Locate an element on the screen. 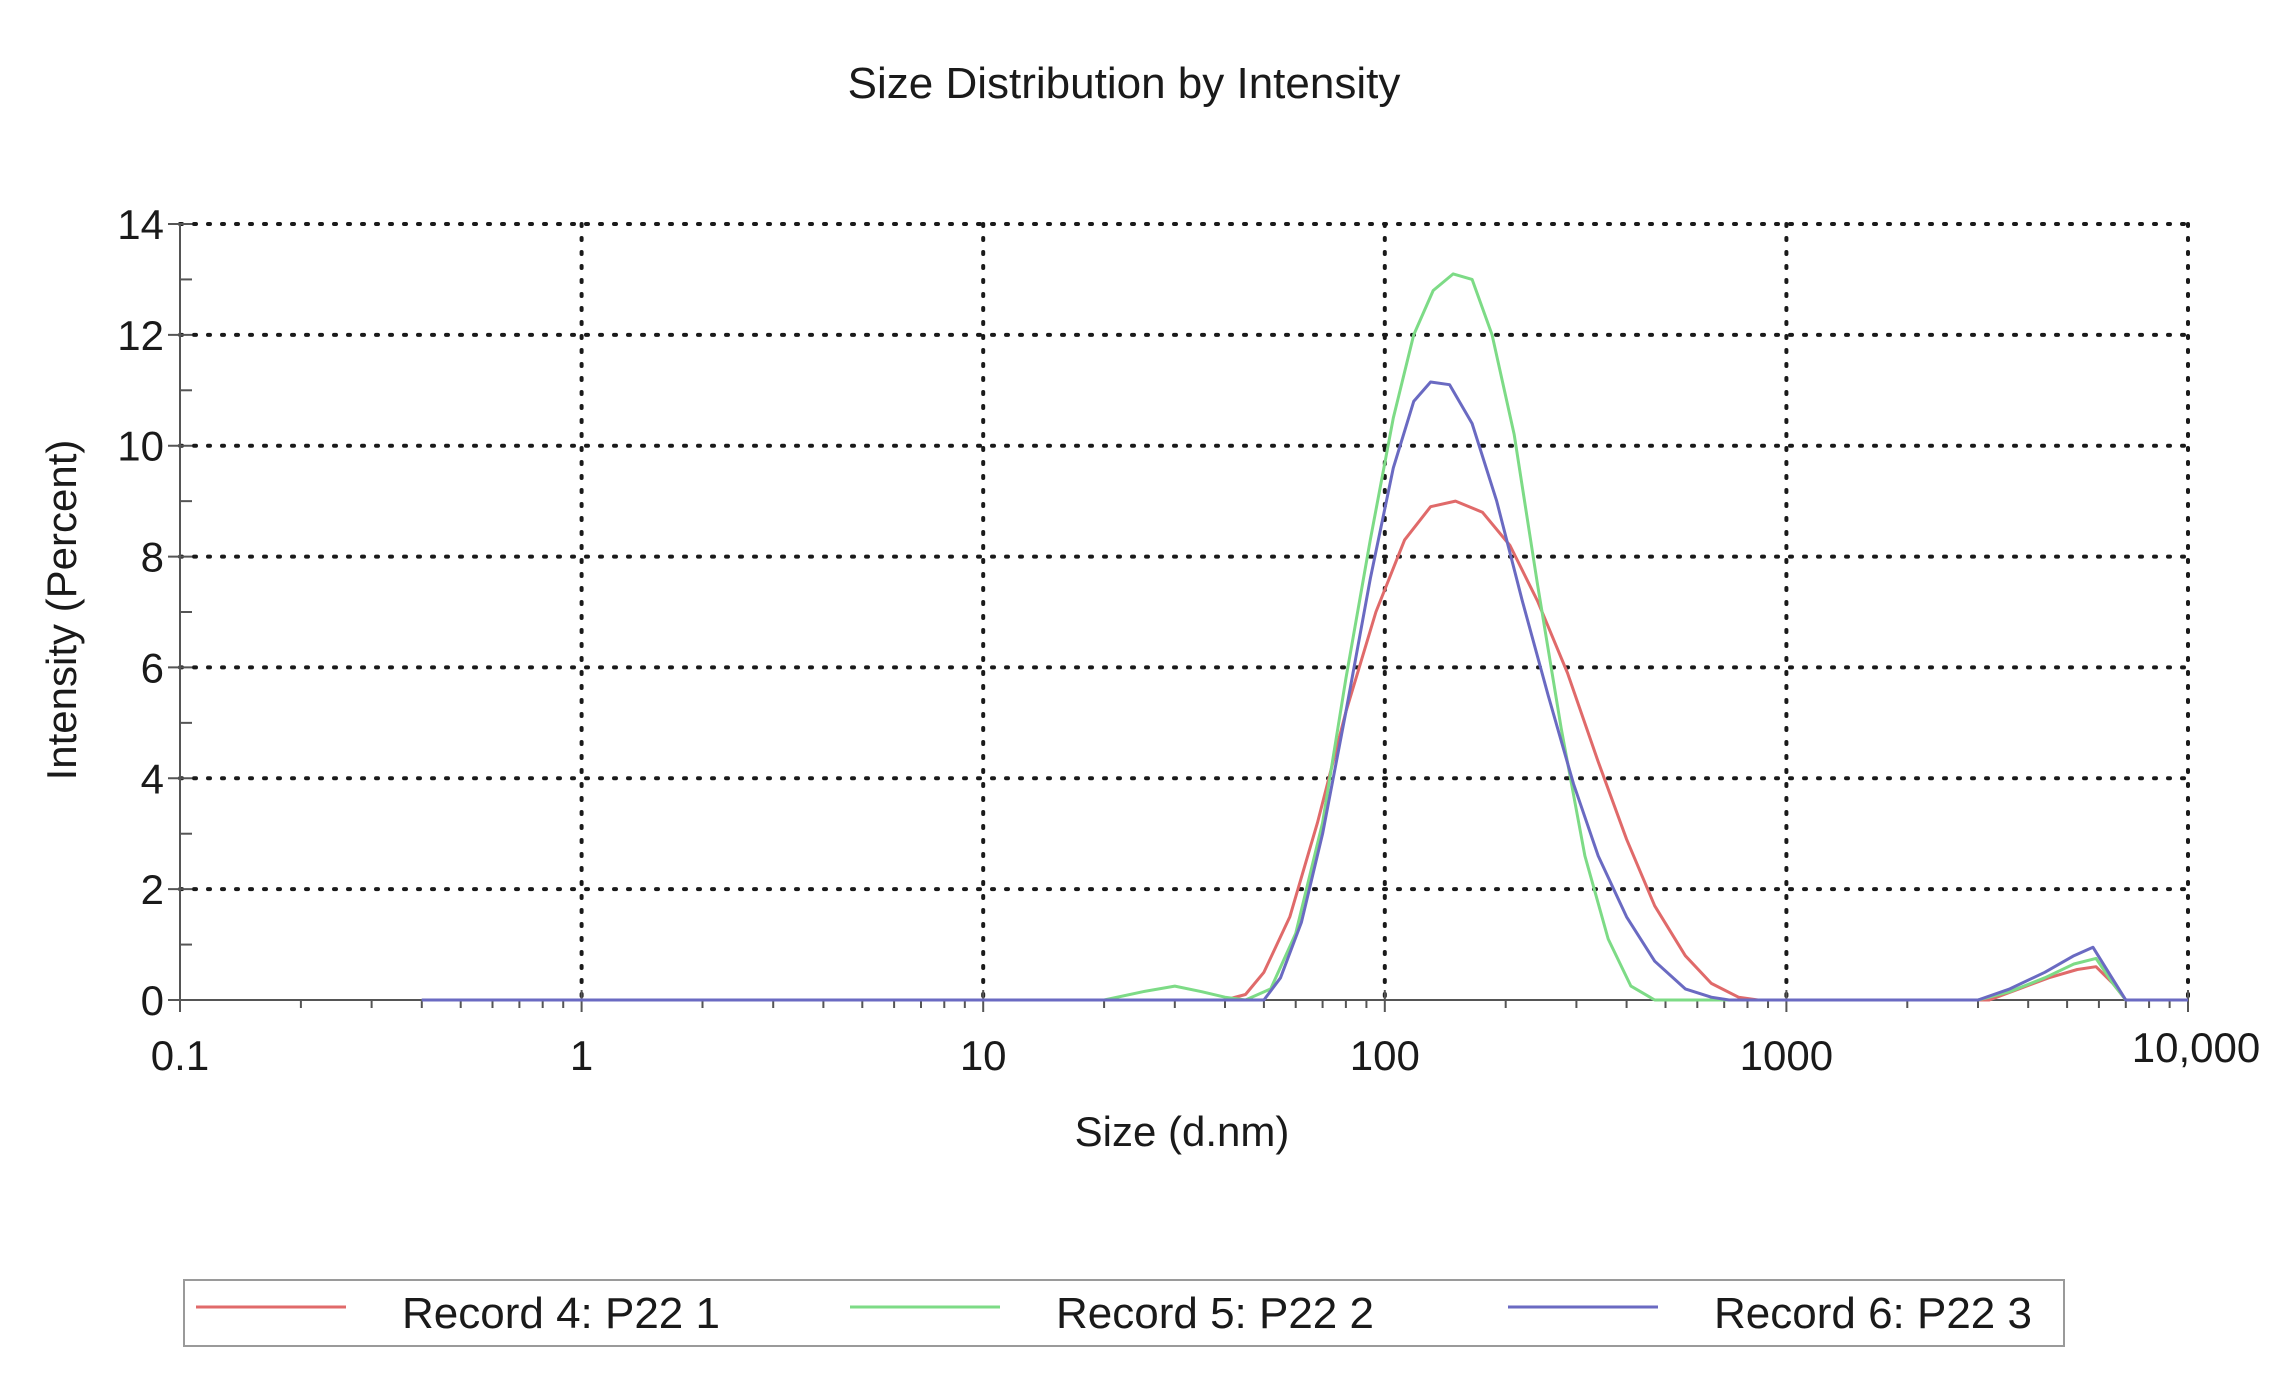 Image resolution: width=2274 pixels, height=1400 pixels. x-tick-label: 1 is located at coordinates (581, 1055).